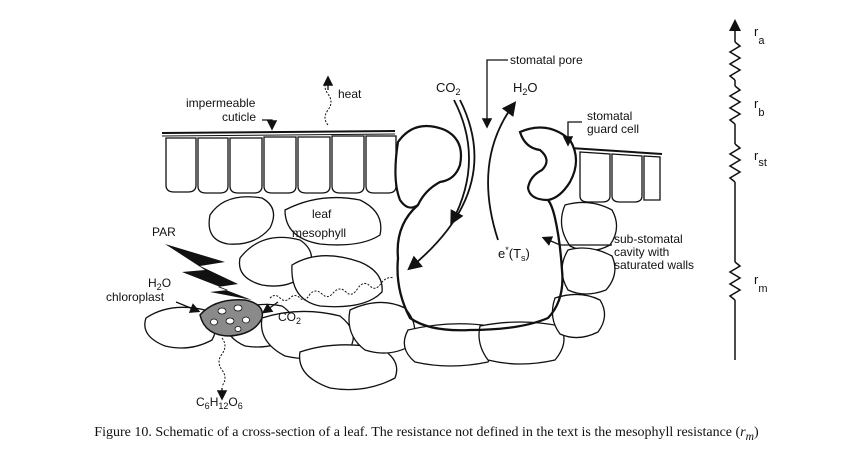 Image resolution: width=853 pixels, height=457 pixels. Describe the element at coordinates (188, 307) in the screenshot. I see `chloroplast-label-line` at that location.